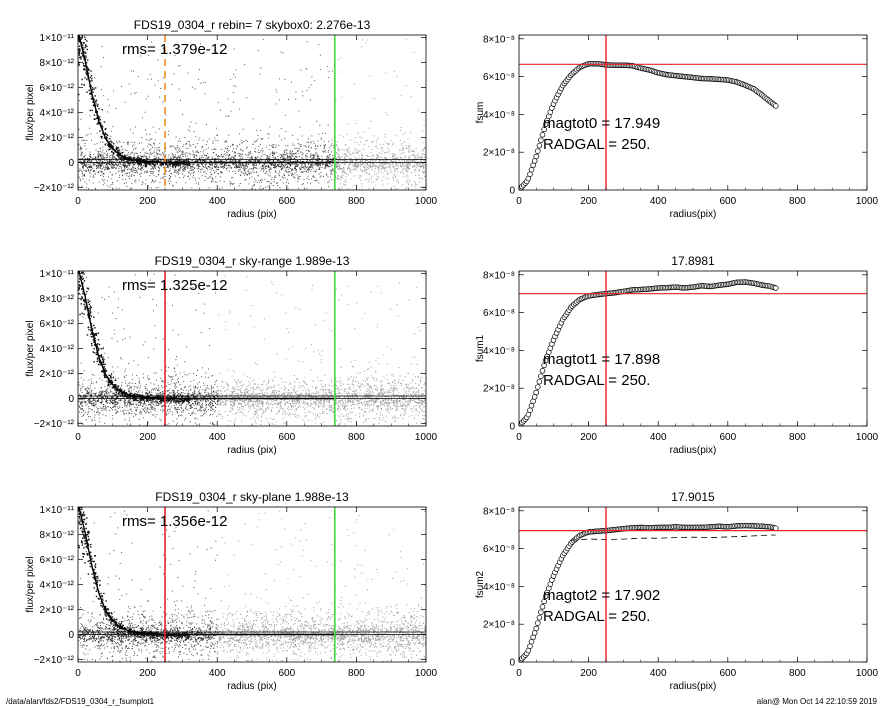 This screenshot has height=708, width=885. I want to click on growth-point, so click(544, 129).